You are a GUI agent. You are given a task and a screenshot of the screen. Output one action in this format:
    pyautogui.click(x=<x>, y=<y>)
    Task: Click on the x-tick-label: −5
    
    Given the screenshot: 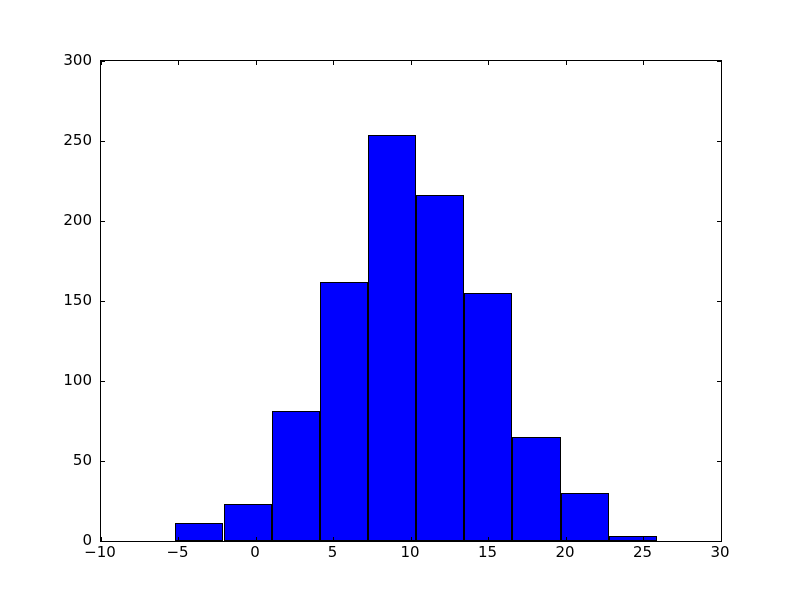 What is the action you would take?
    pyautogui.click(x=177, y=552)
    